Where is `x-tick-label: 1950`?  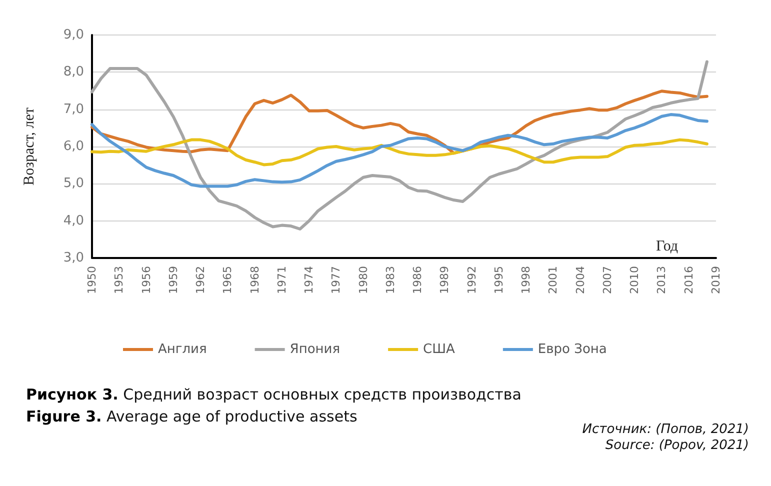
x-tick-label: 1950 is located at coordinates (92, 280).